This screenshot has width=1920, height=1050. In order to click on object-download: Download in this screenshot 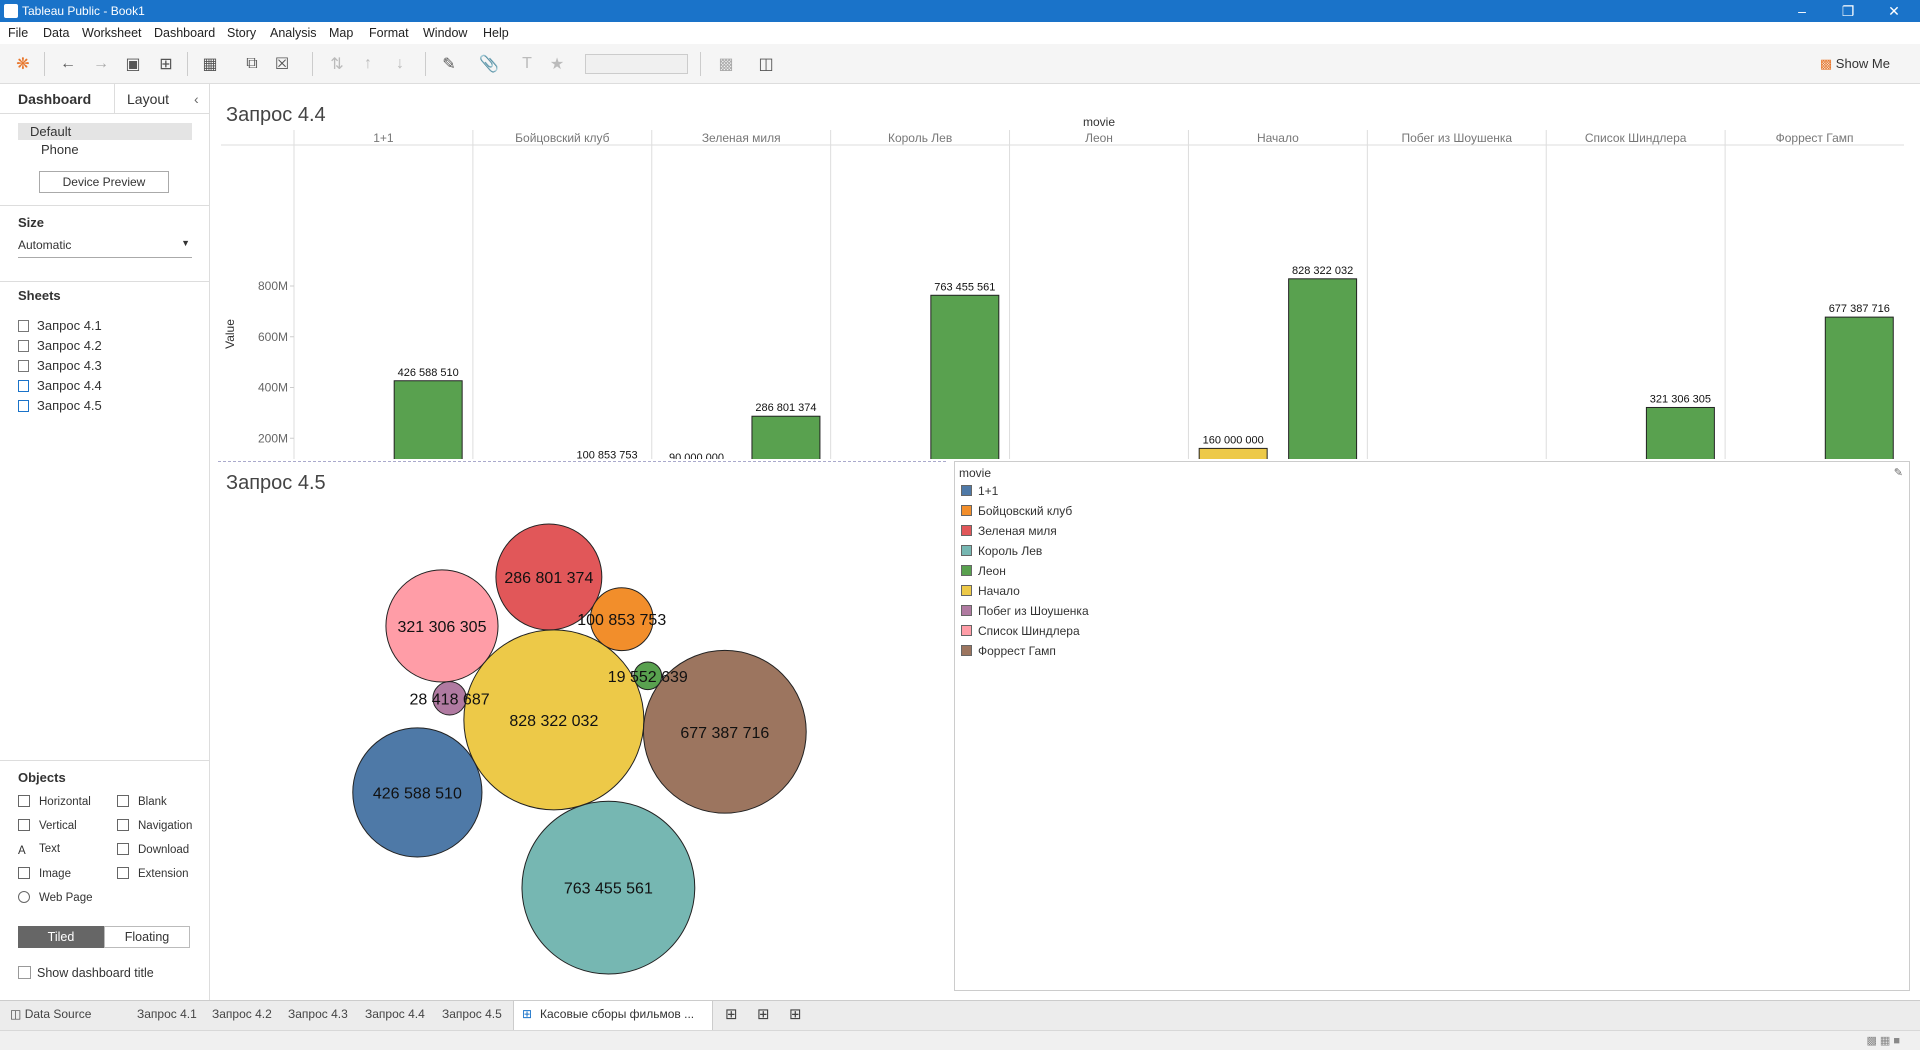, I will do `click(153, 849)`.